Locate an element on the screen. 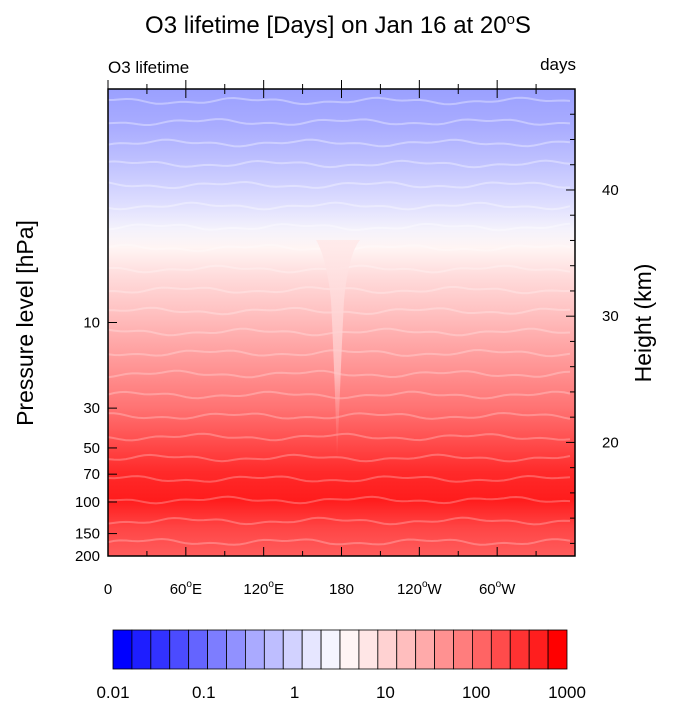 Image resolution: width=677 pixels, height=704 pixels. height-tick-label: 20 is located at coordinates (610, 442).